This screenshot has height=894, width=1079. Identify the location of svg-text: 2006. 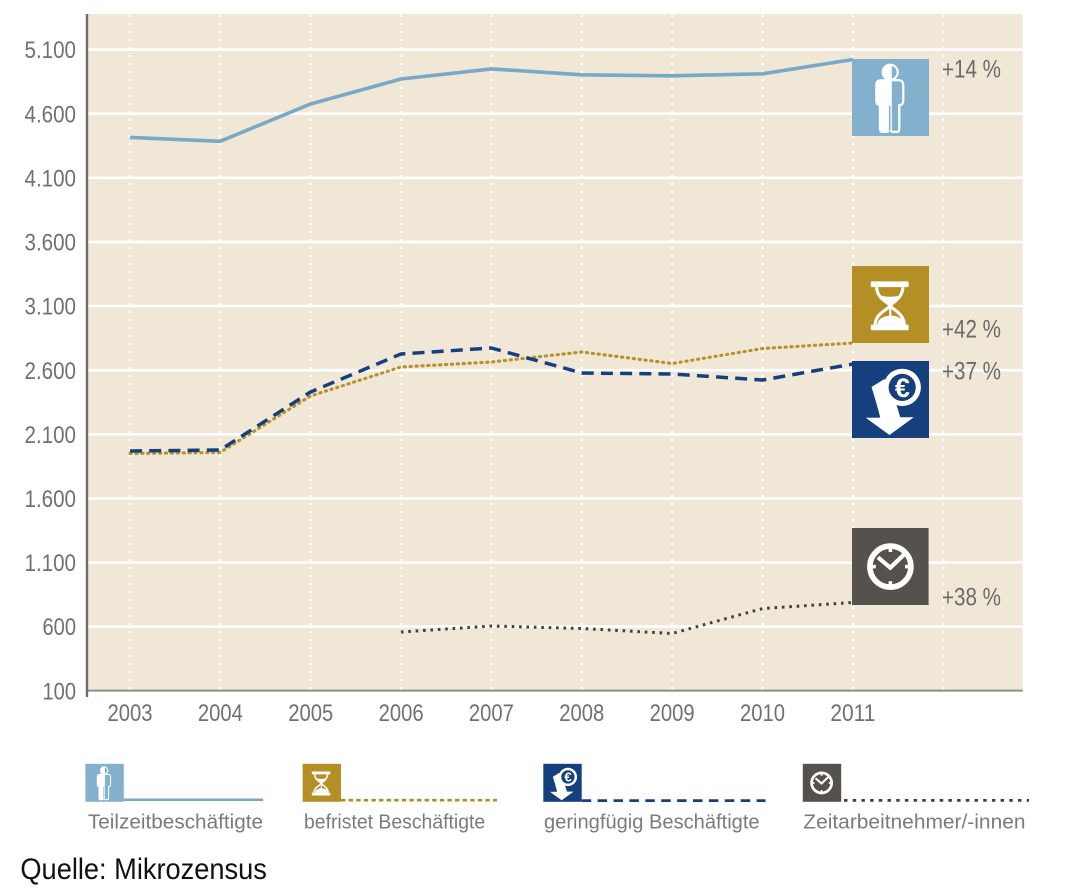
(401, 713).